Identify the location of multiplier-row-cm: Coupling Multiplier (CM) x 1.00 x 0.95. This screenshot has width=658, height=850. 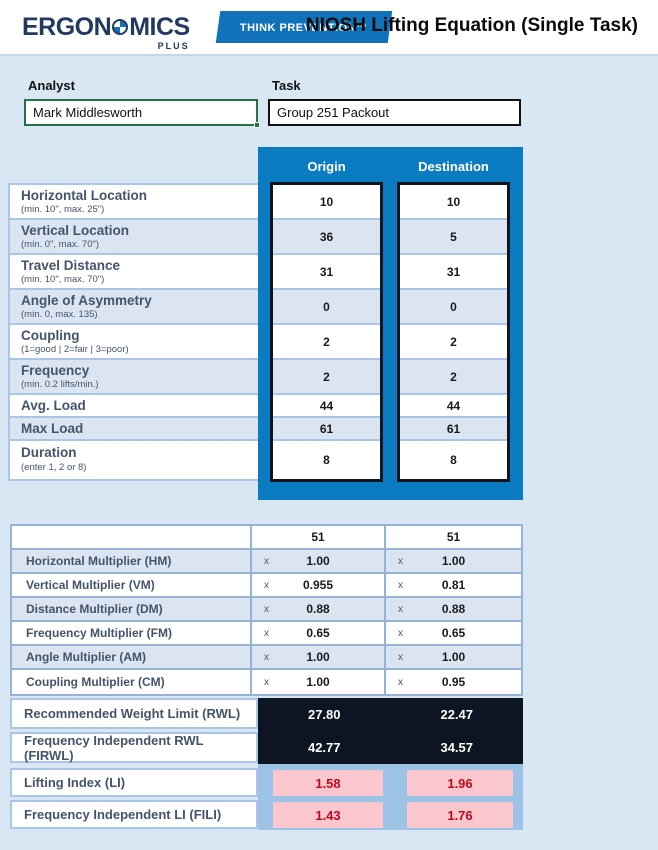
(266, 682).